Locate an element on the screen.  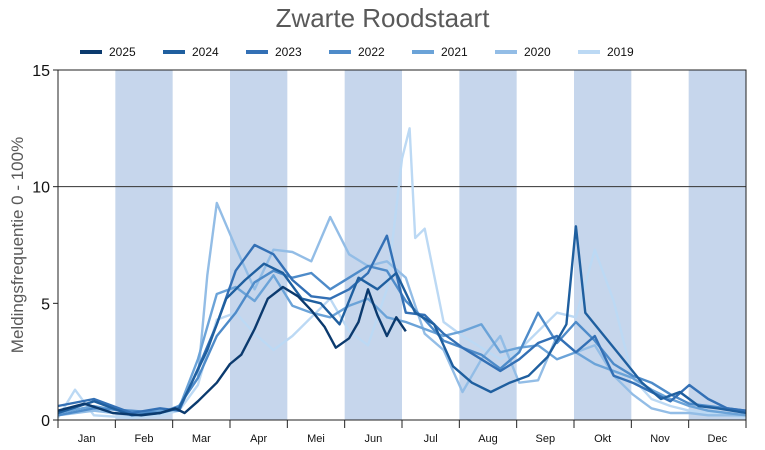
legend-item-2025: 2025 is located at coordinates (121, 52).